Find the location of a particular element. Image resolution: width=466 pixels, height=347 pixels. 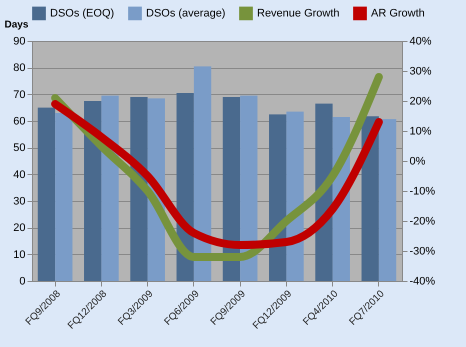

y-axis-title: Days is located at coordinates (16, 25).